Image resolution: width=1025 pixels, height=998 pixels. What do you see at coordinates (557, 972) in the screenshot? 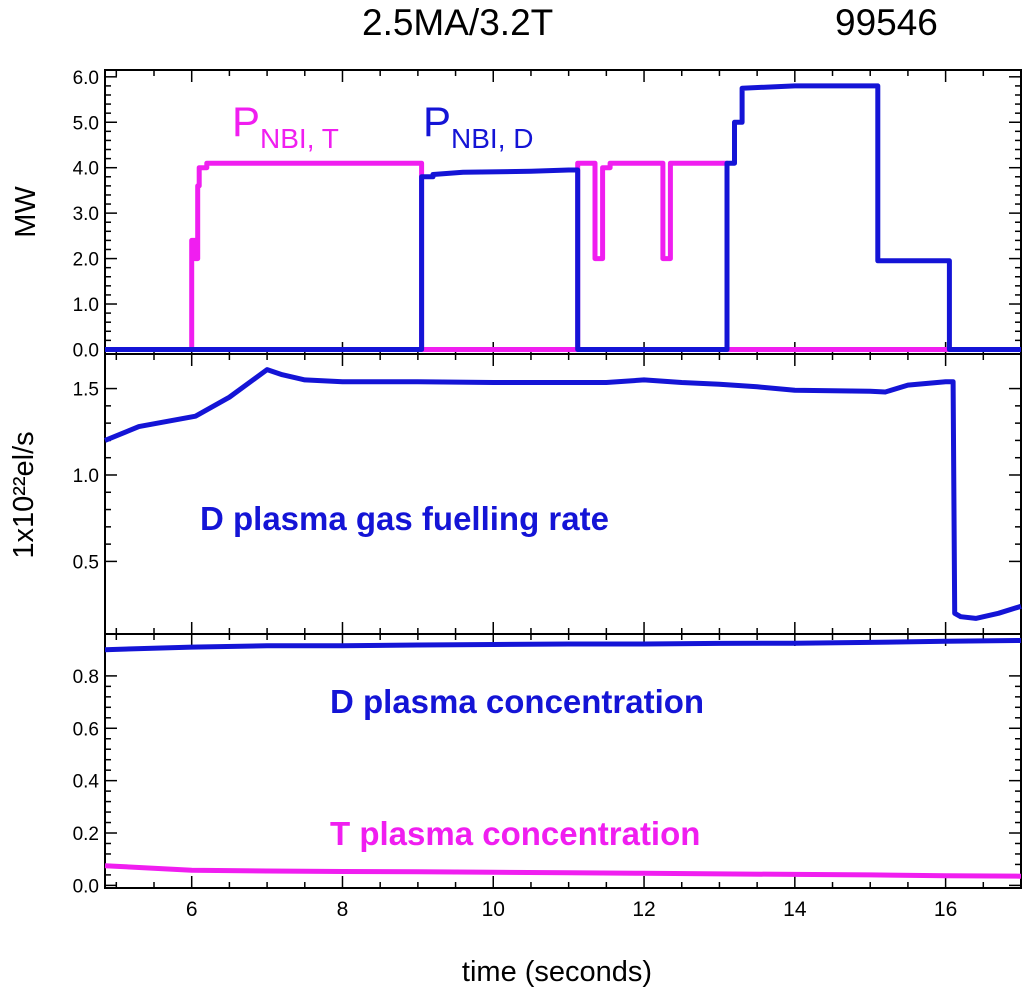
I see `x-axis-label: time (seconds)` at bounding box center [557, 972].